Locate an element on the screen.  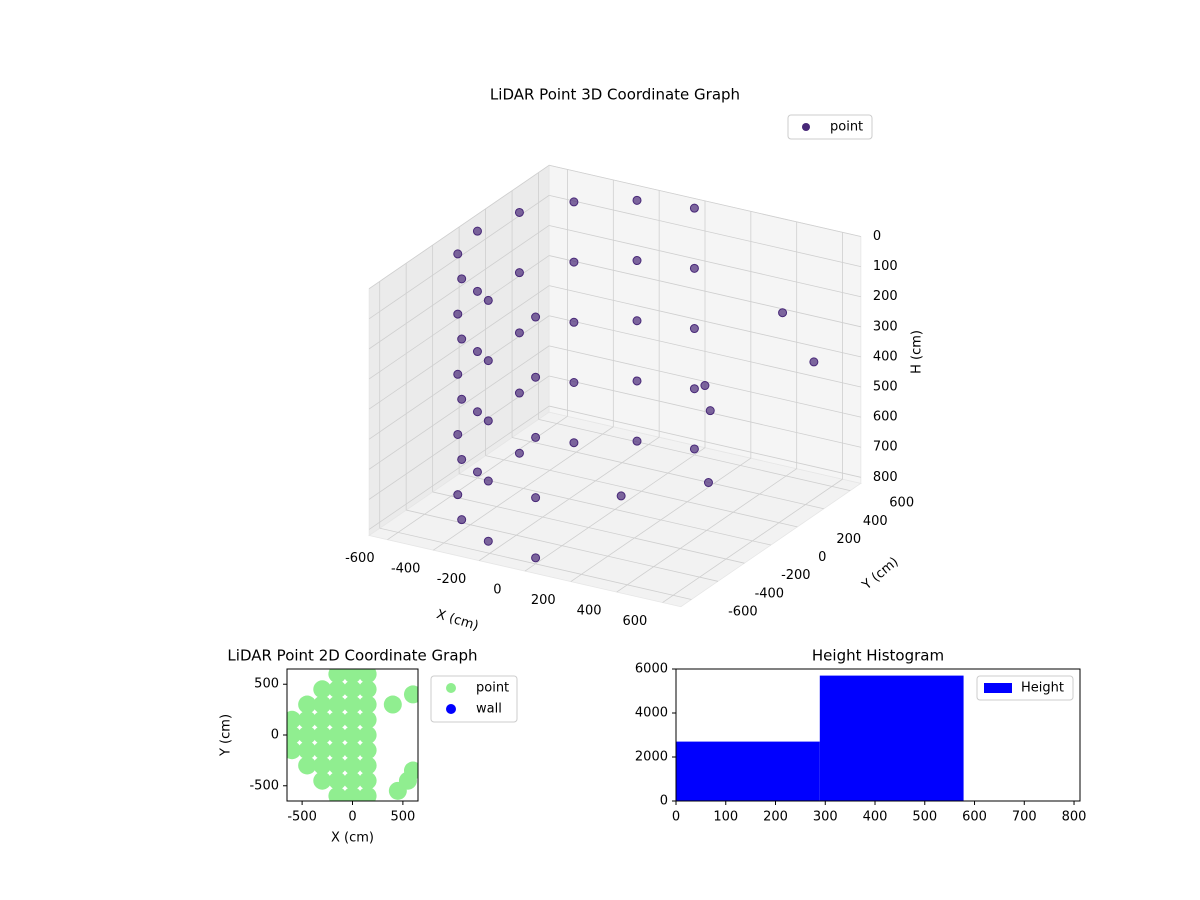
x-tick-label: 700 is located at coordinates (1024, 817).